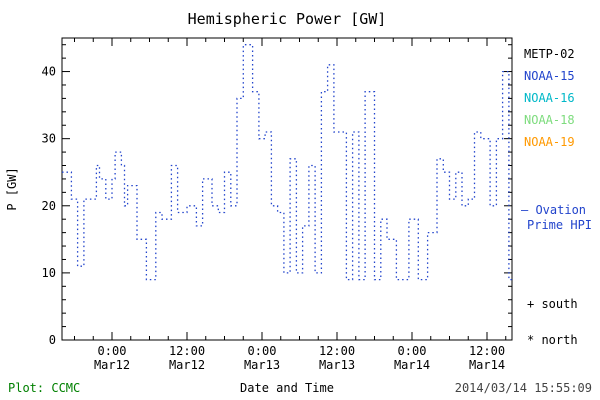 The width and height of the screenshot is (600, 400). I want to click on legend-noaa15: NOAA-15, so click(549, 76).